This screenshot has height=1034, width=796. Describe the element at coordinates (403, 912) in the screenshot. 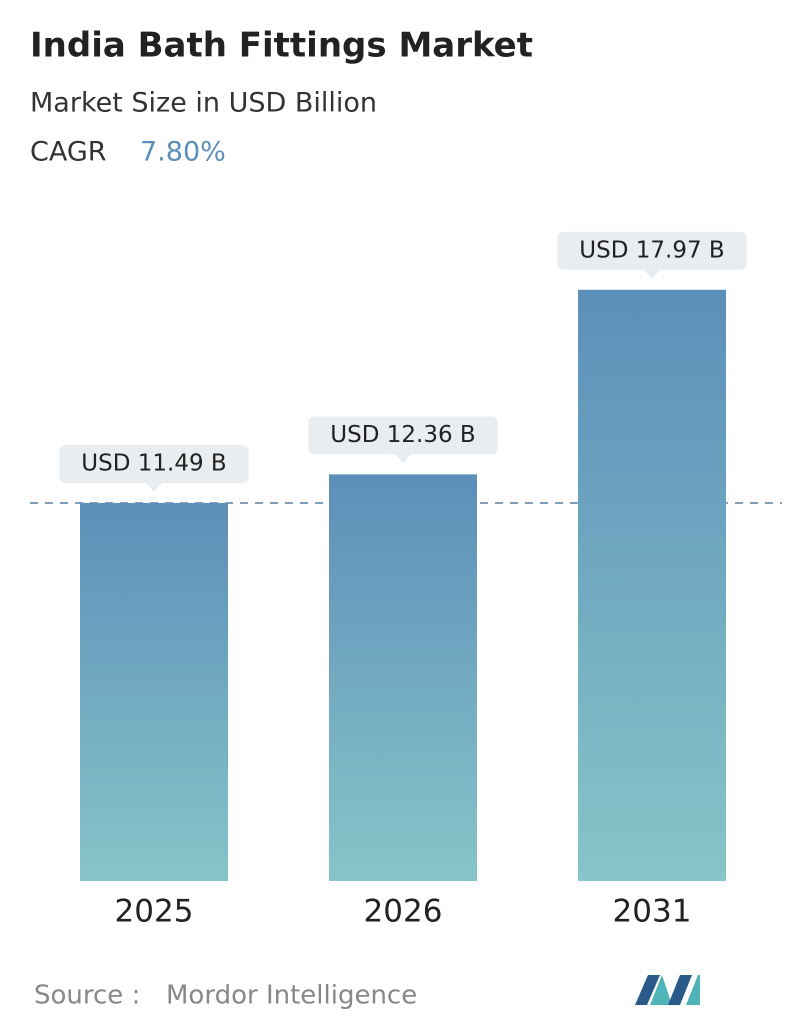

I see `x-tick-label: 2026` at that location.